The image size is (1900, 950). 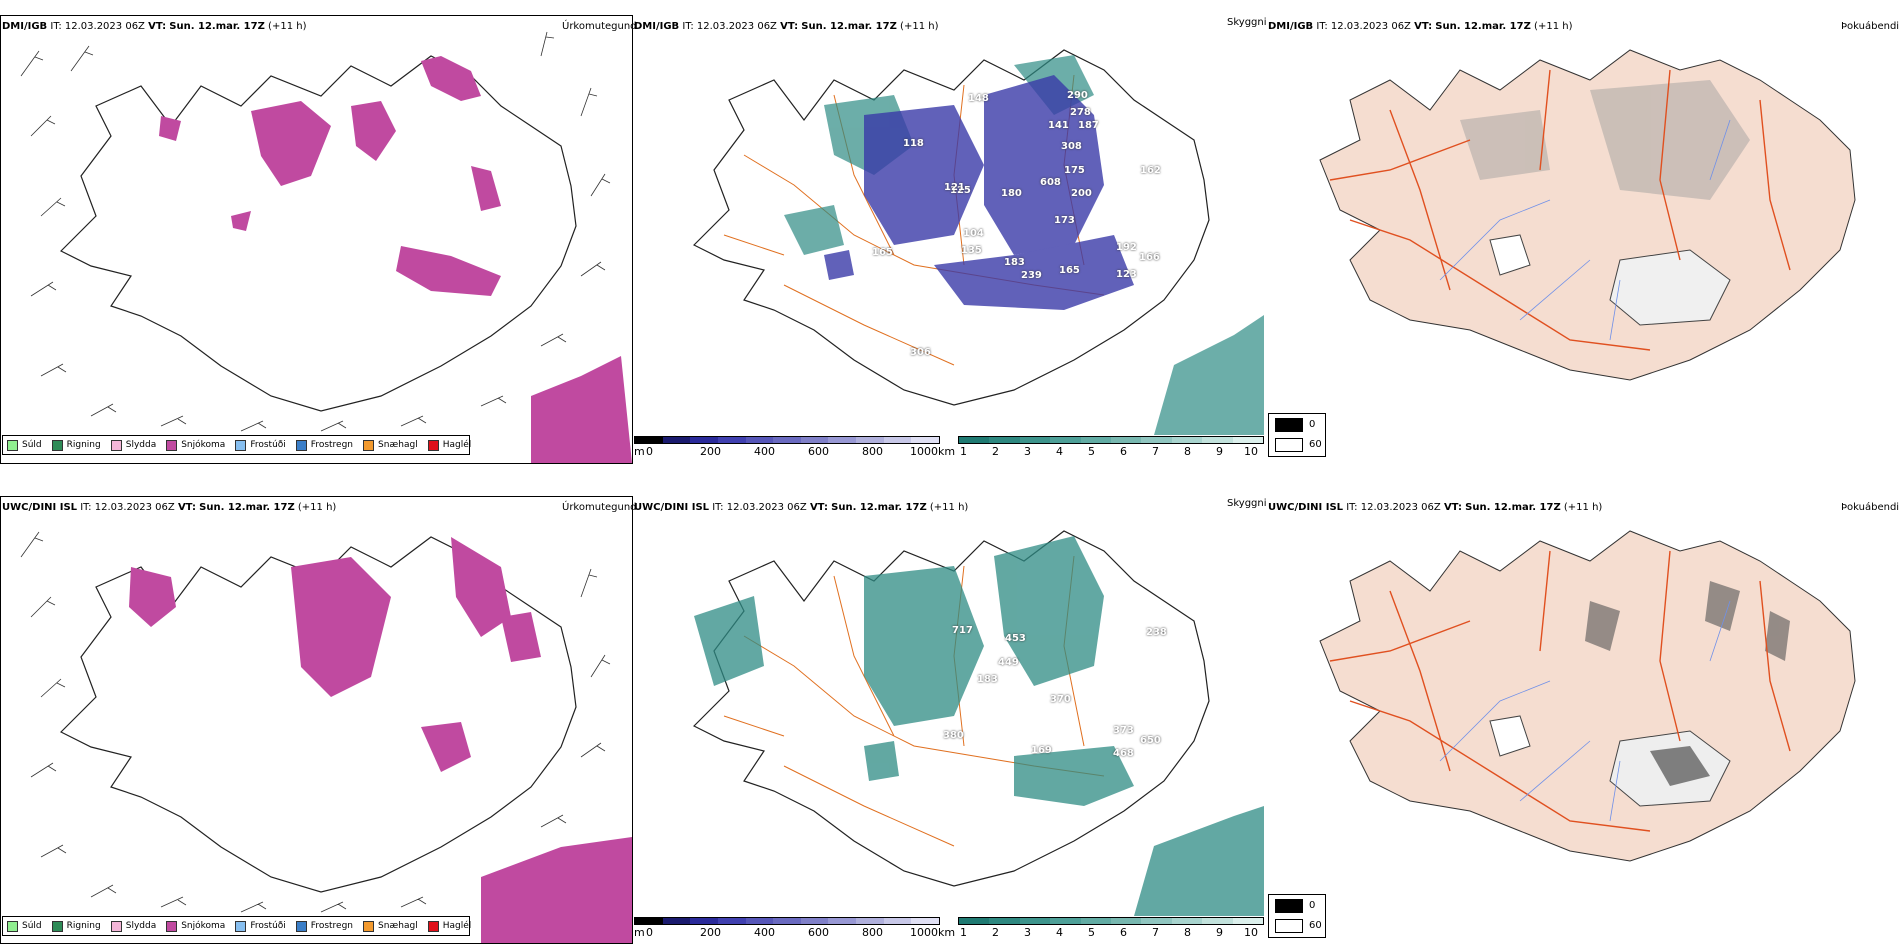 I want to click on tick-label: 2, so click(x=995, y=451).